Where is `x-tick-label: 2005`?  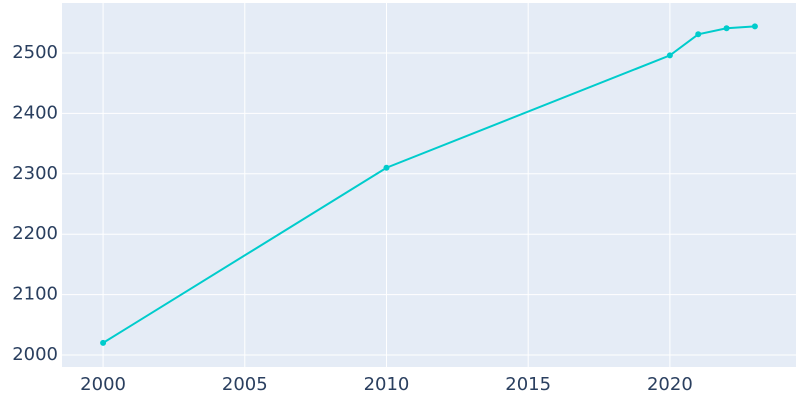
x-tick-label: 2005 is located at coordinates (245, 384).